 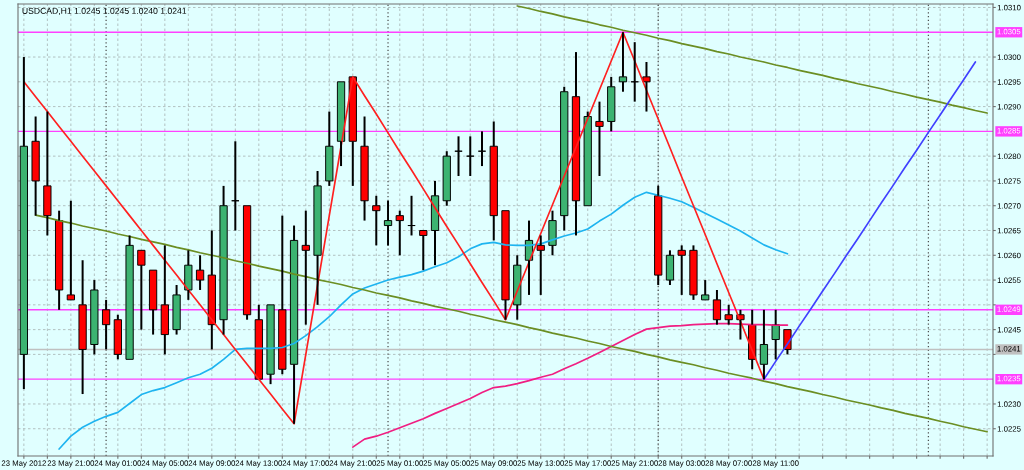 I want to click on chart-title: USDCAD,H1 1.0245 1.0245 1.0240 1.0241, so click(x=104, y=11).